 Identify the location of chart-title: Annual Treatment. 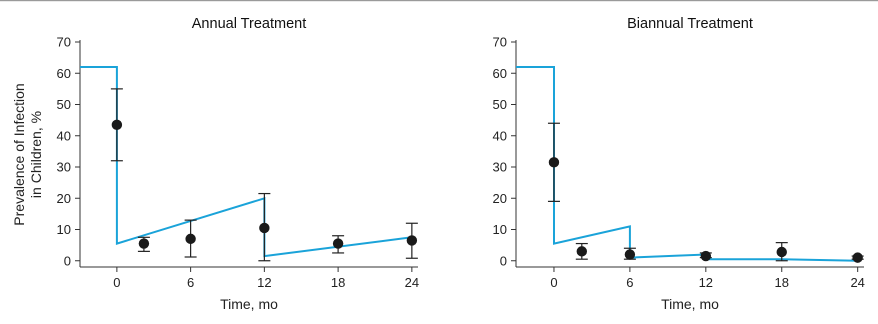
(249, 24).